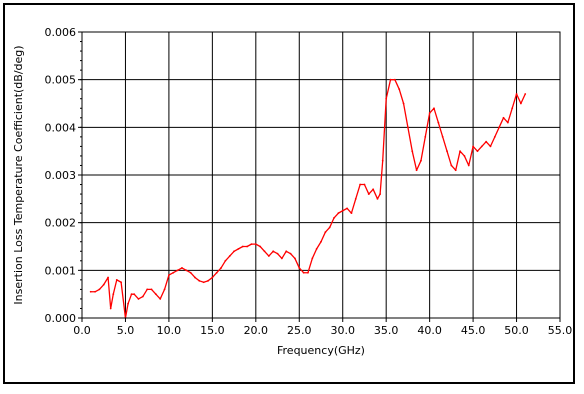 The width and height of the screenshot is (584, 394). I want to click on x-tick-label: 0.0, so click(82, 330).